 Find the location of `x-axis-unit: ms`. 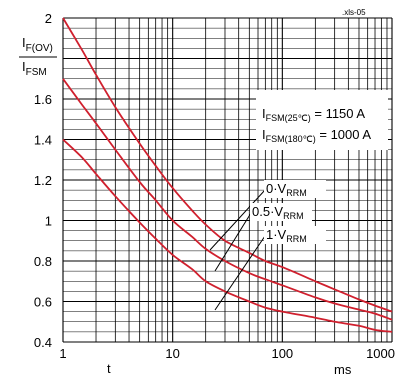

x-axis-unit: ms is located at coordinates (343, 369).